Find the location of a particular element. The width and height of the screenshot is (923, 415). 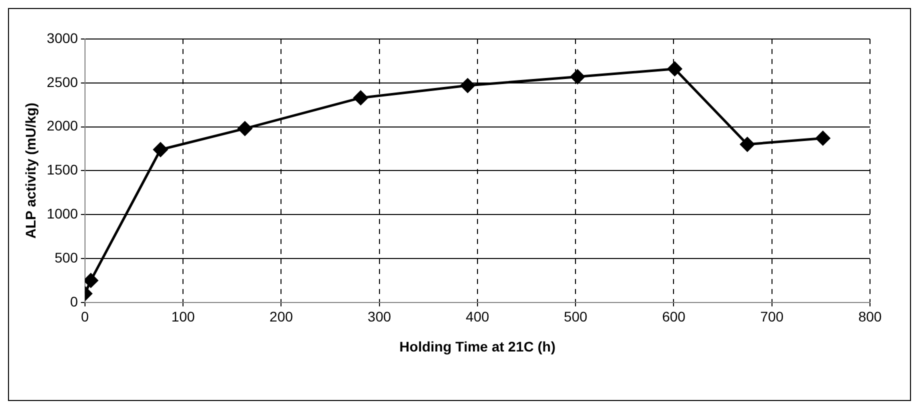

x-tick-label: 100 is located at coordinates (183, 316).